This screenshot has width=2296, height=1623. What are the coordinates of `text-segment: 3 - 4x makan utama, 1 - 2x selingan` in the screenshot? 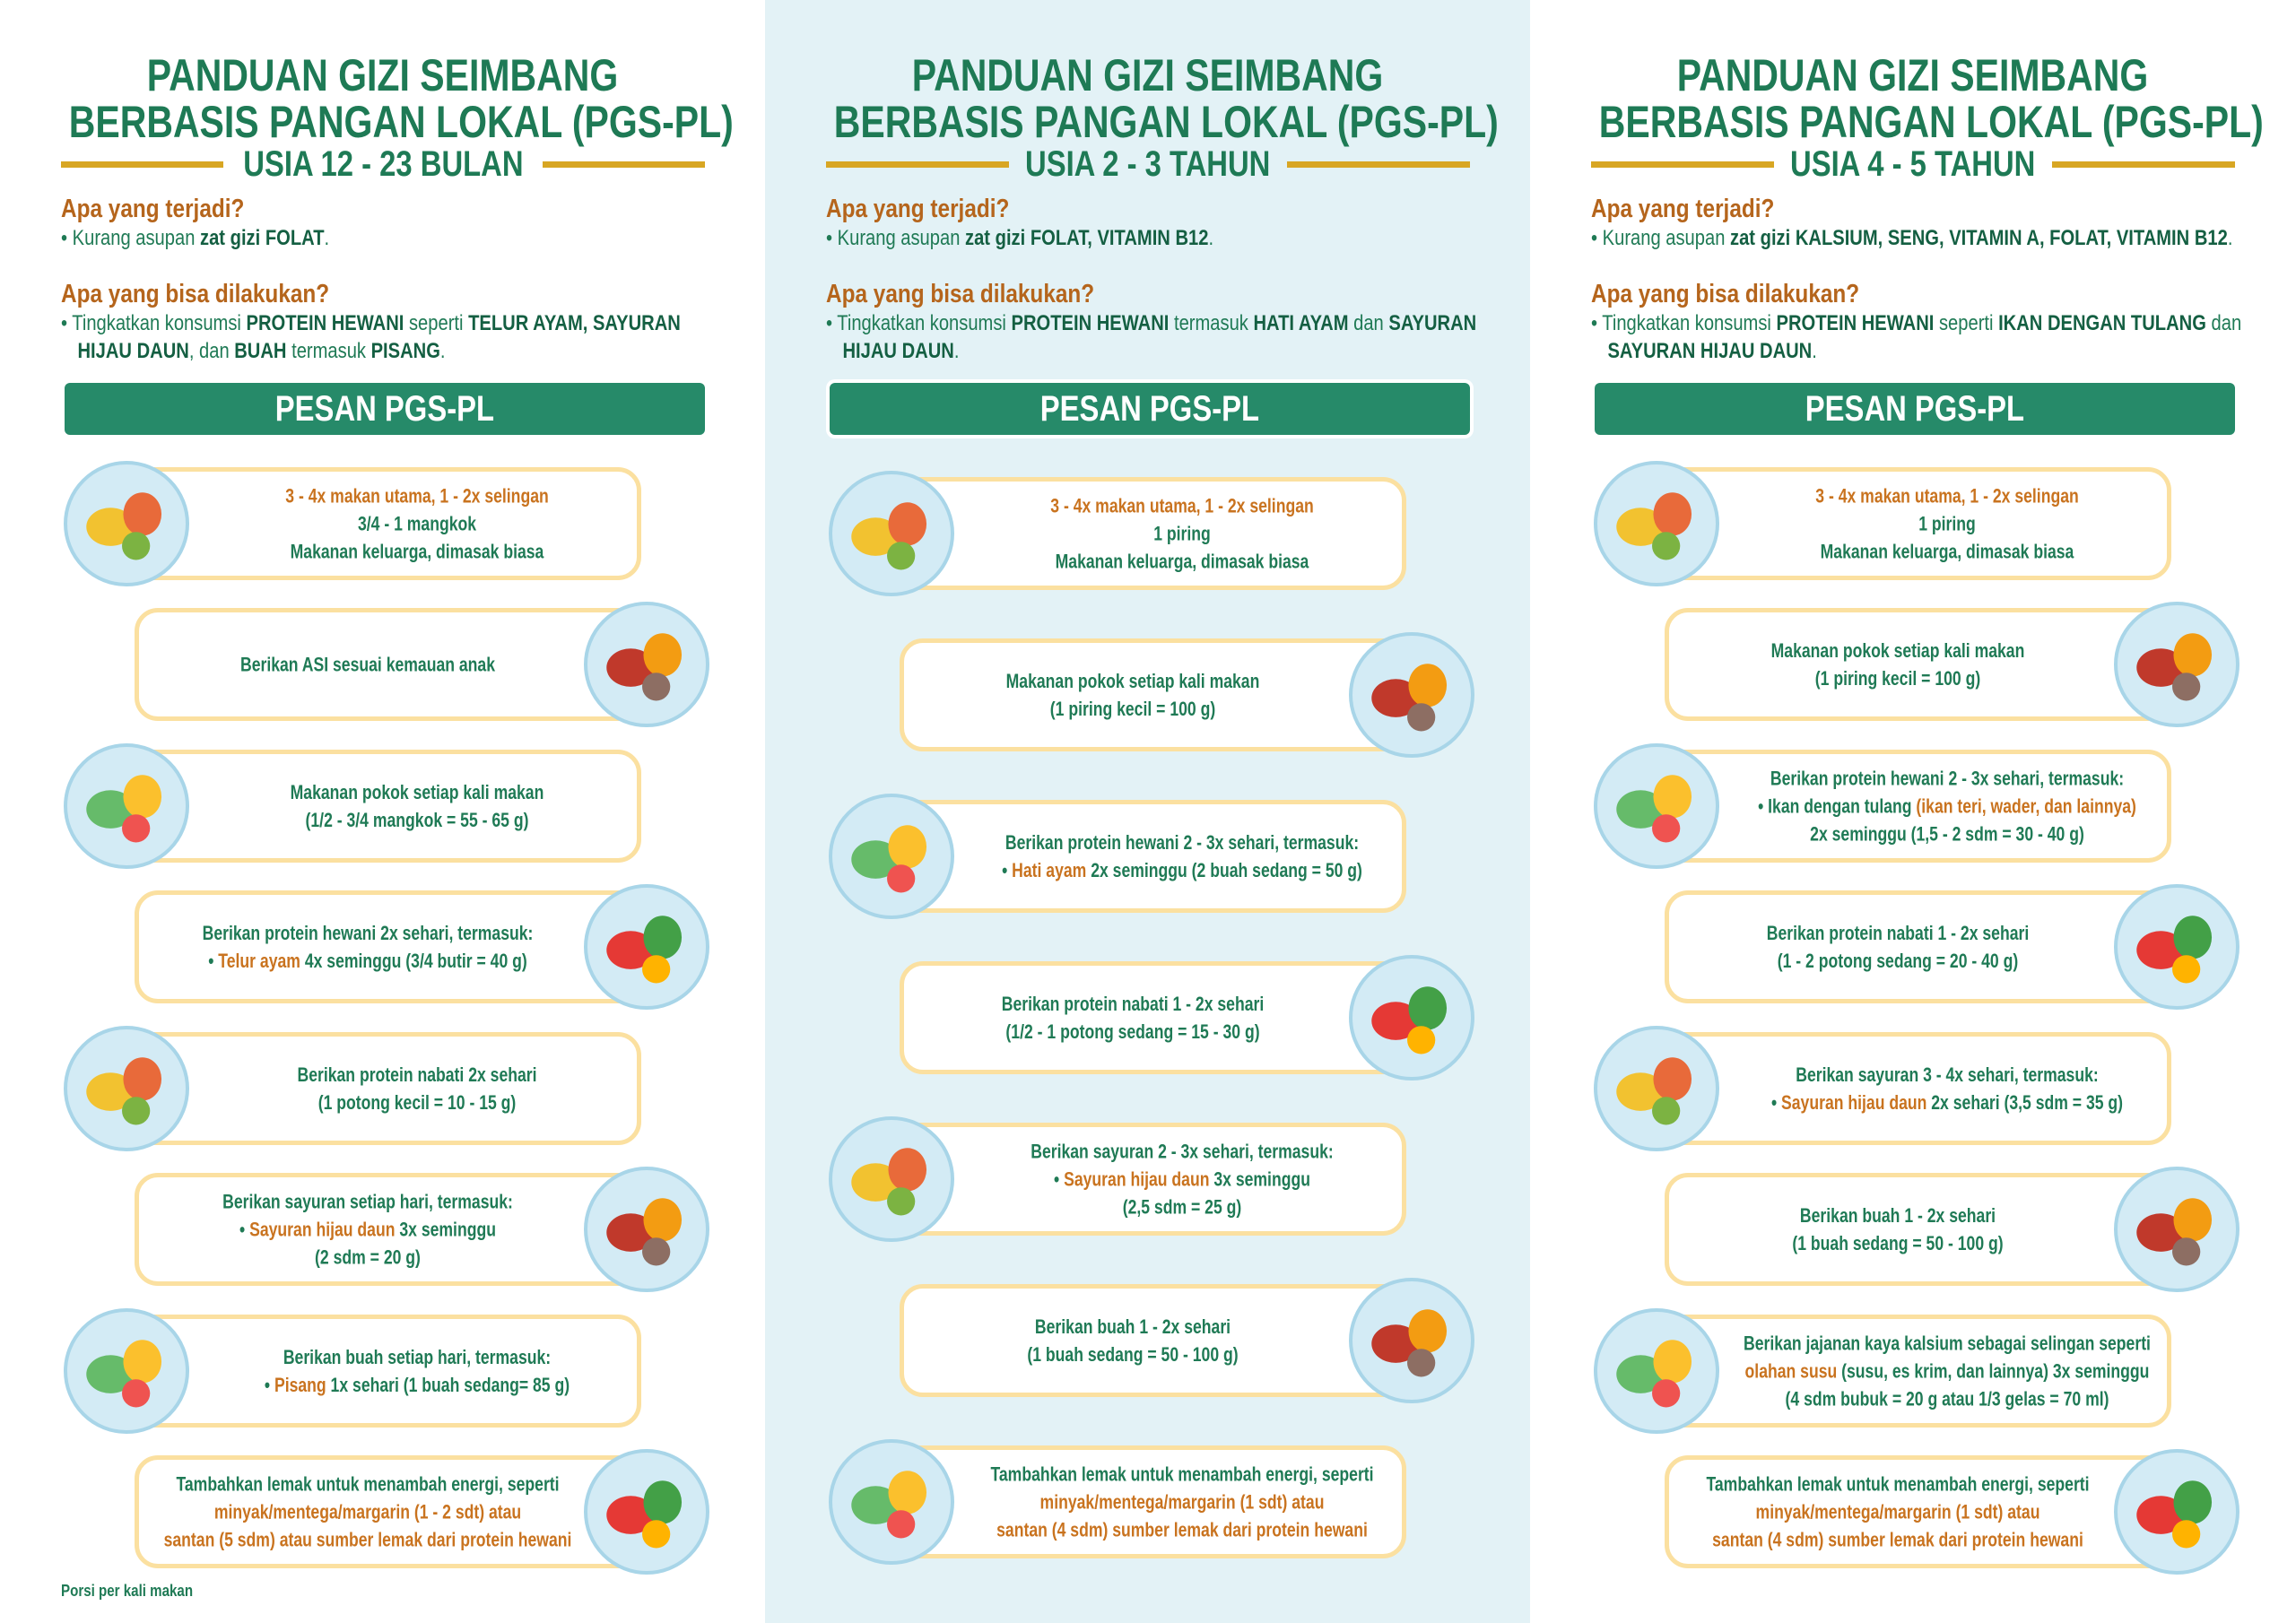 It's located at (417, 496).